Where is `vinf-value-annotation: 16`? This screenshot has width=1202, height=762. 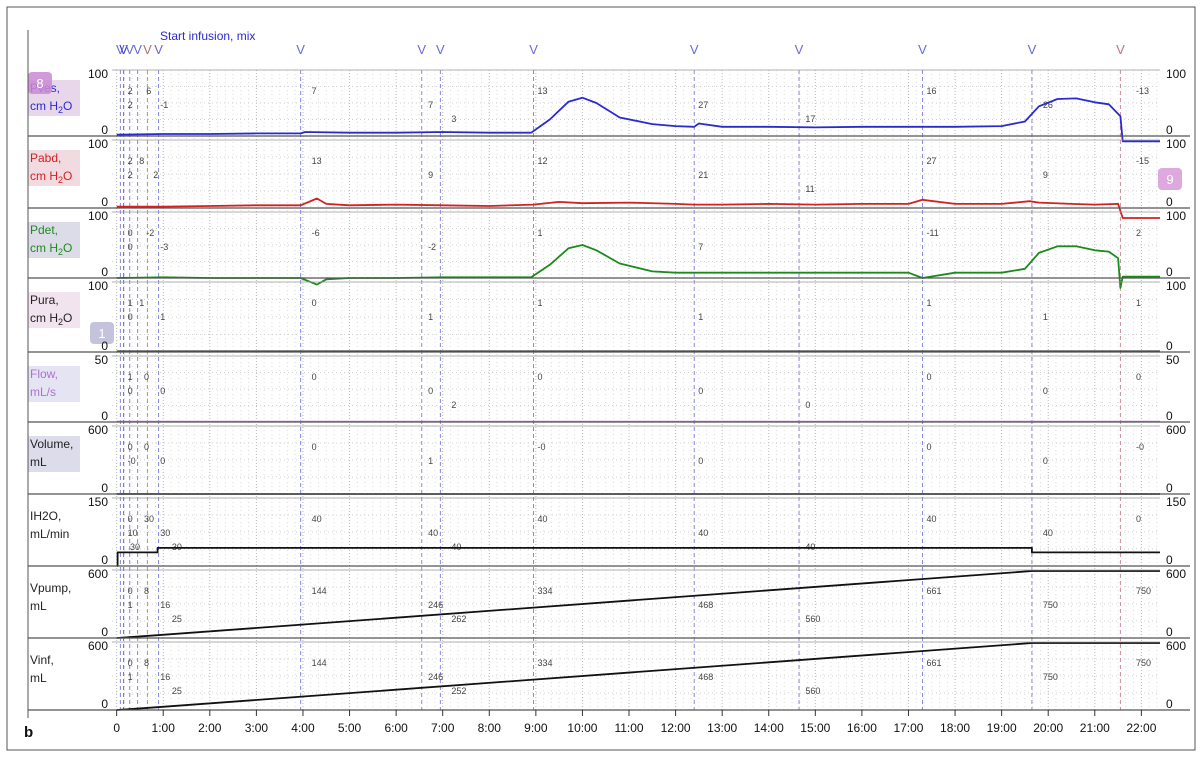 vinf-value-annotation: 16 is located at coordinates (165, 677).